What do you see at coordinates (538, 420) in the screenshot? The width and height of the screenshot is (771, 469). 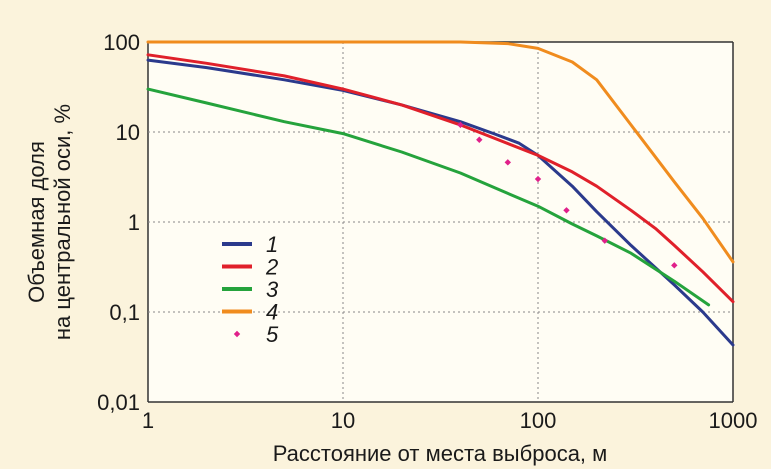 I see `x-tick-label: 100` at bounding box center [538, 420].